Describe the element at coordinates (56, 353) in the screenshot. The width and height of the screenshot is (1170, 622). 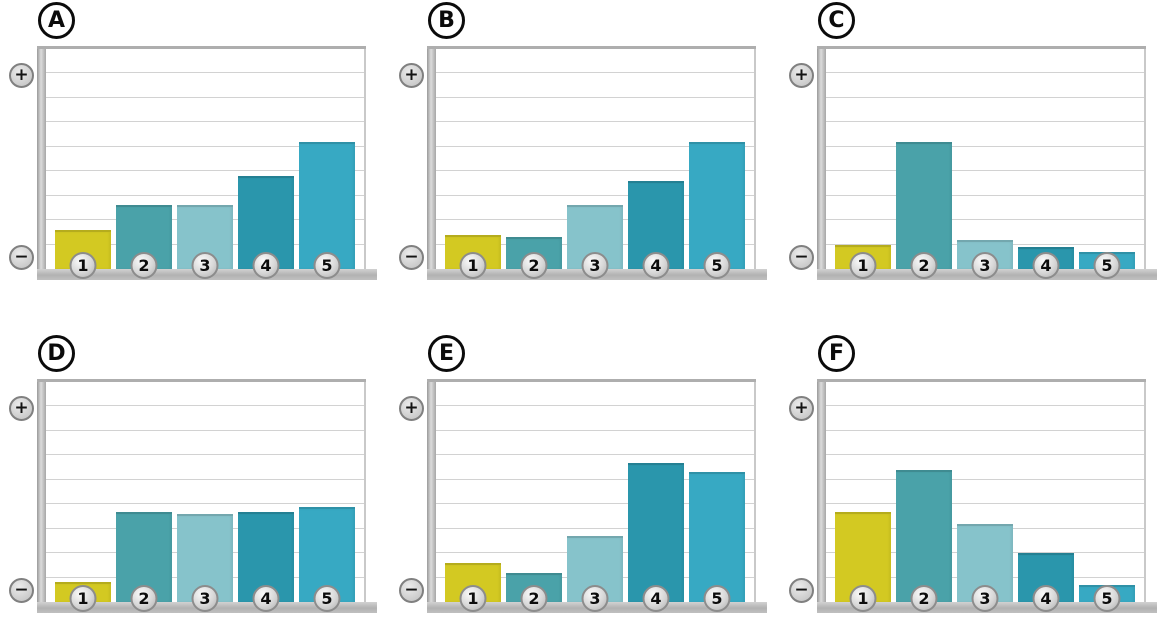
I see `panel-label: D` at that location.